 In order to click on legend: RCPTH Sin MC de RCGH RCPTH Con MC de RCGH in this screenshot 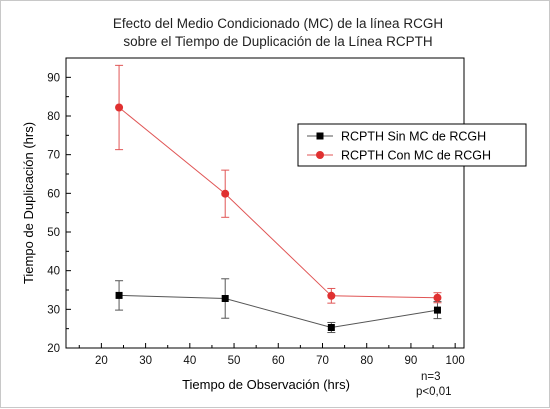, I will do `click(412, 145)`.